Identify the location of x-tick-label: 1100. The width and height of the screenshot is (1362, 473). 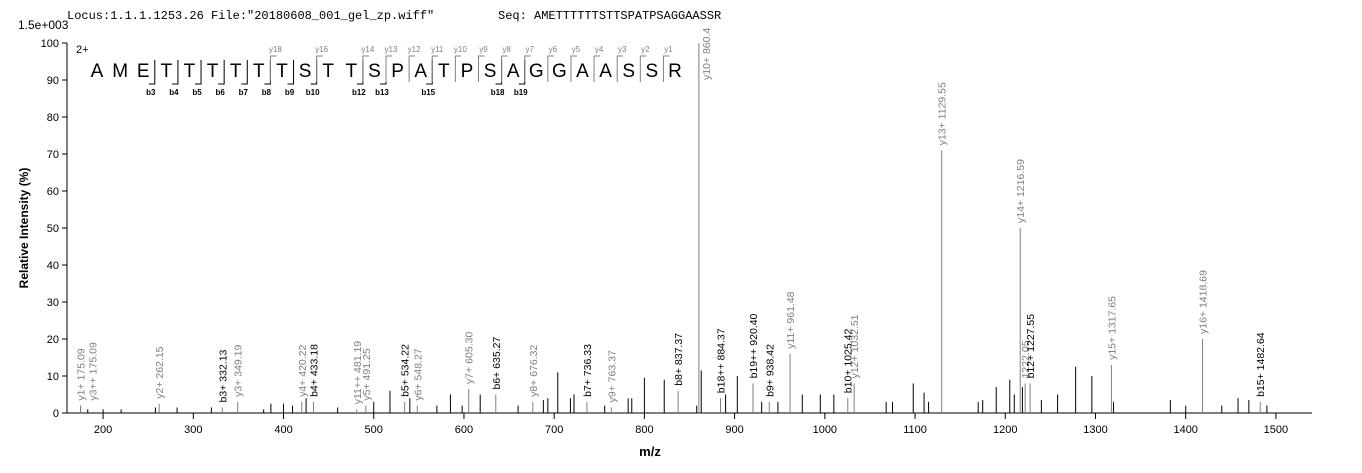
(915, 430).